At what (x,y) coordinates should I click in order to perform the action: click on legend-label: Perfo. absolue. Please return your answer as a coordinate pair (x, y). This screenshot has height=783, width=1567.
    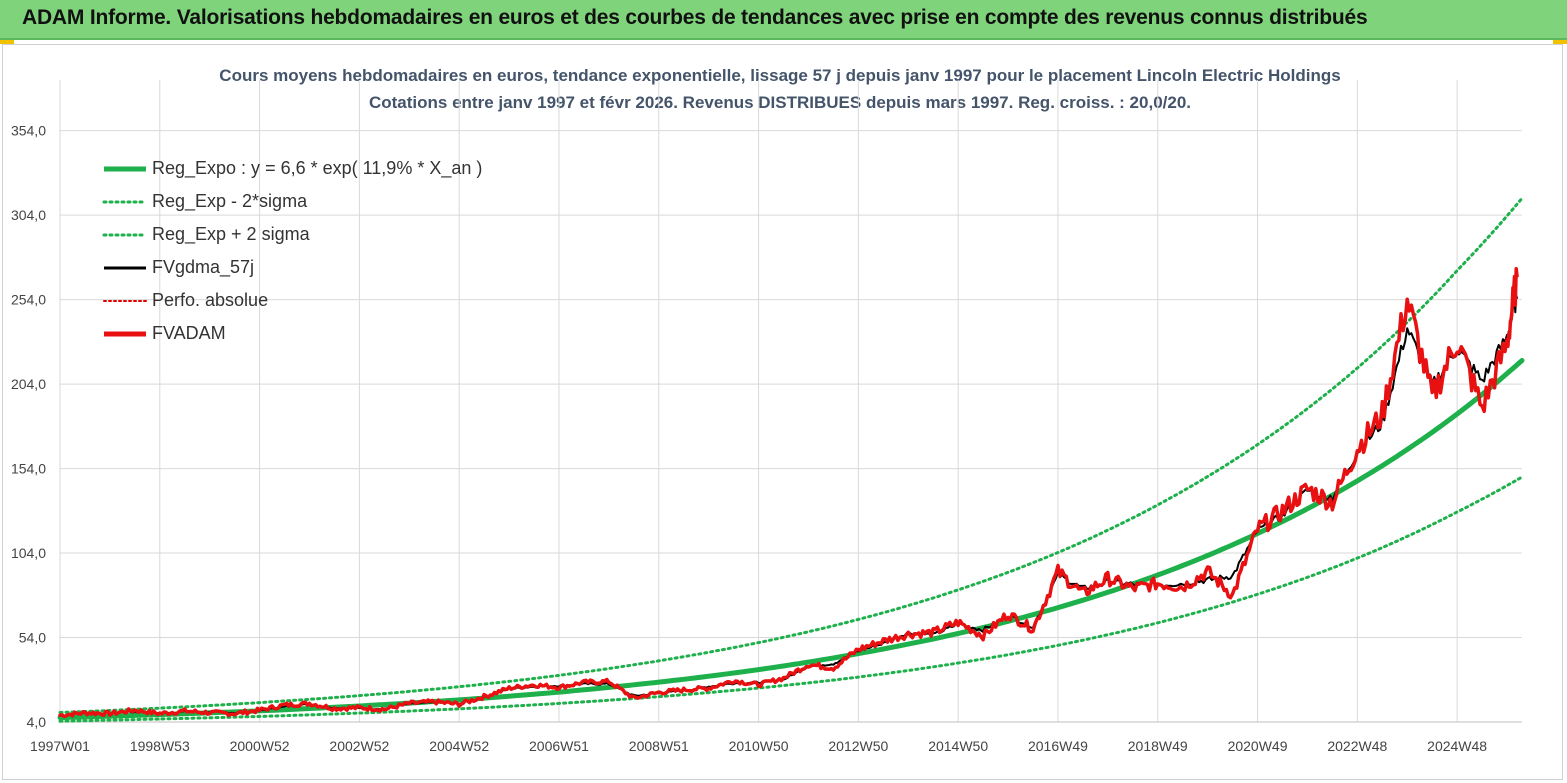
    Looking at the image, I should click on (210, 300).